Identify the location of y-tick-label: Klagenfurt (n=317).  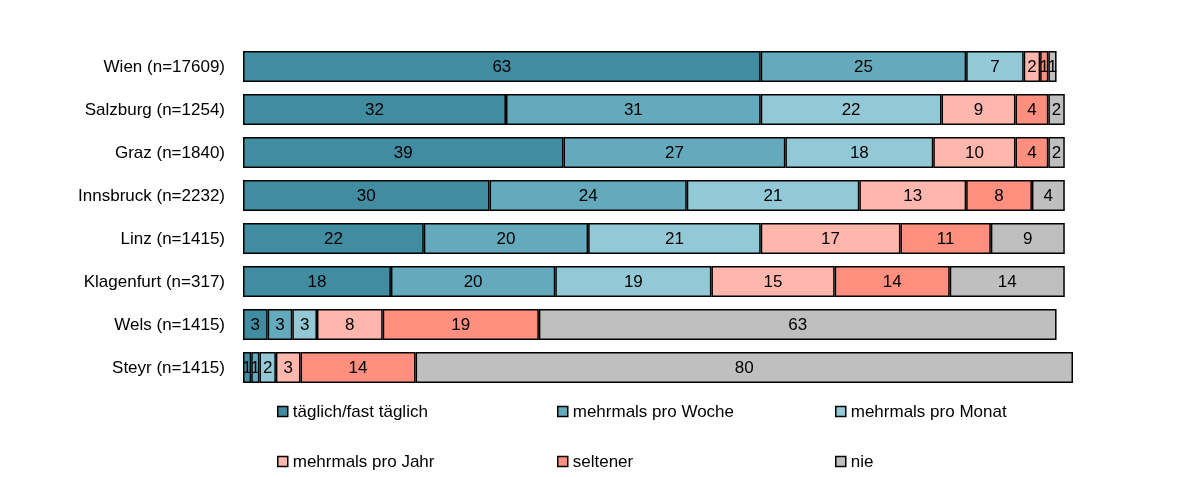
(154, 281).